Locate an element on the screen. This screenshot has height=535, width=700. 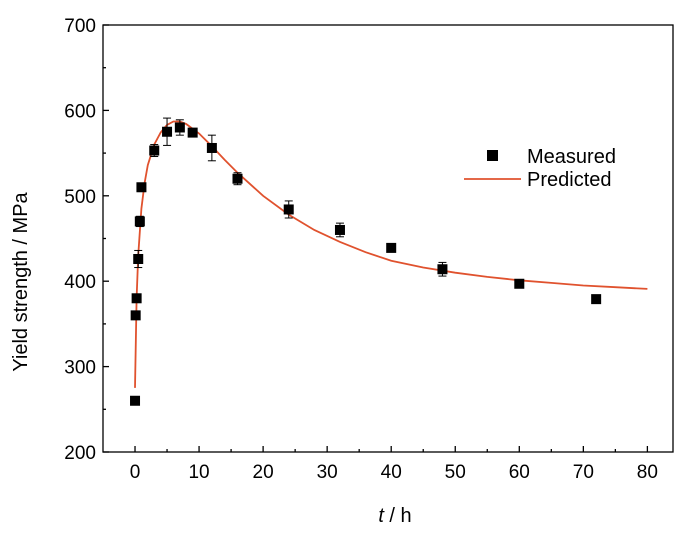
y-tick-label: 700 is located at coordinates (80, 26).